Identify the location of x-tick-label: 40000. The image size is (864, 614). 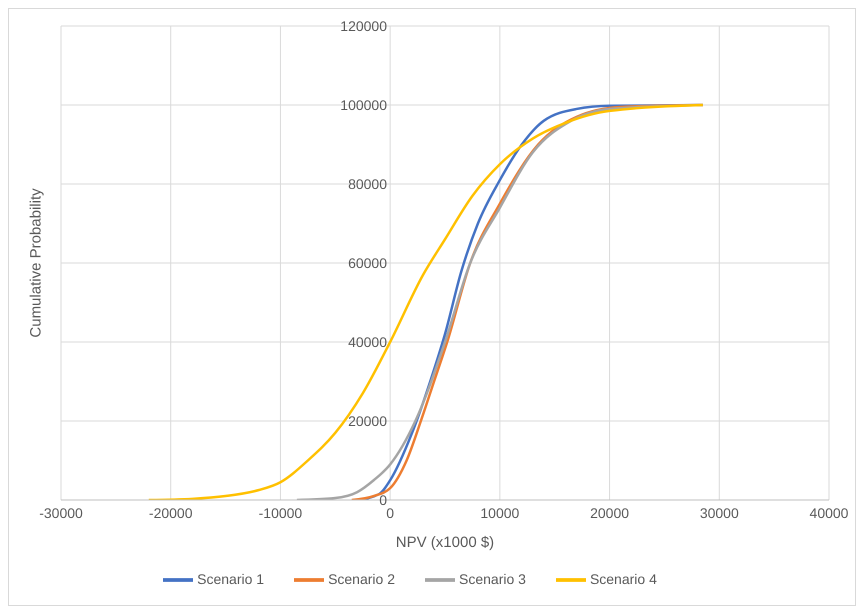
(829, 512).